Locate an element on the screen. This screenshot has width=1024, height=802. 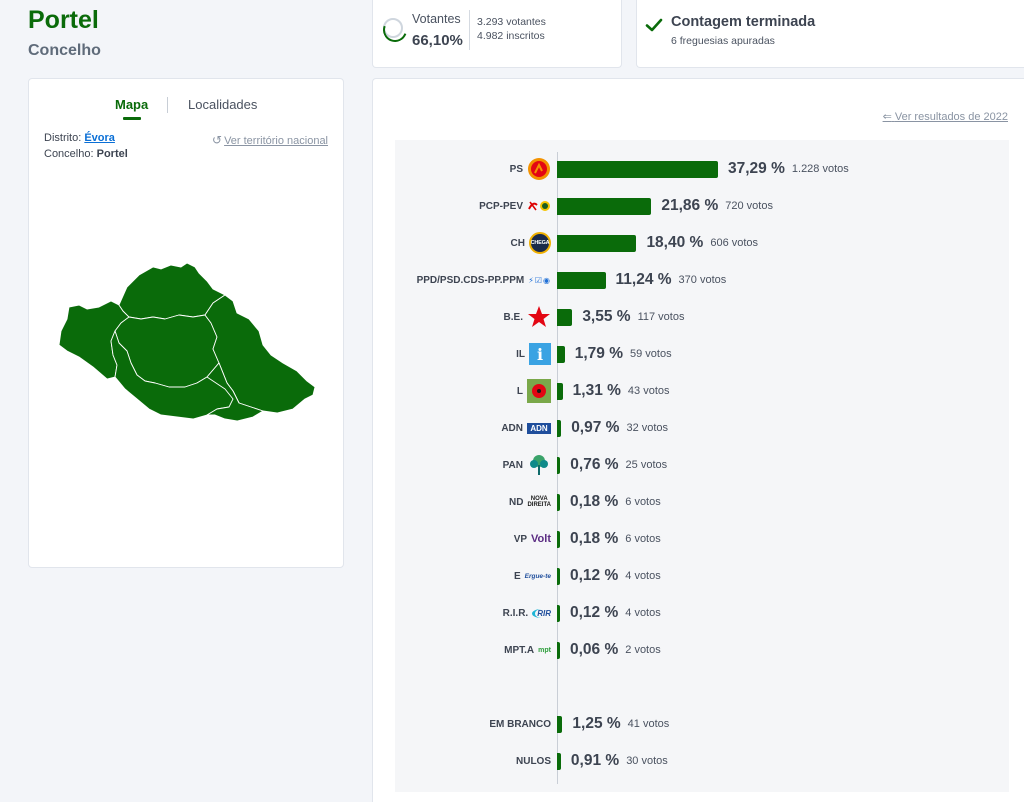
result-value: 0,18 % 6 votos is located at coordinates (615, 502).